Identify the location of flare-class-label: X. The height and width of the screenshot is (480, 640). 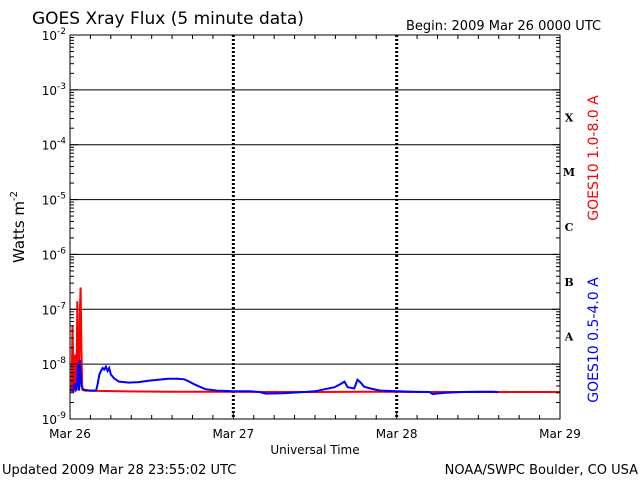
(569, 117).